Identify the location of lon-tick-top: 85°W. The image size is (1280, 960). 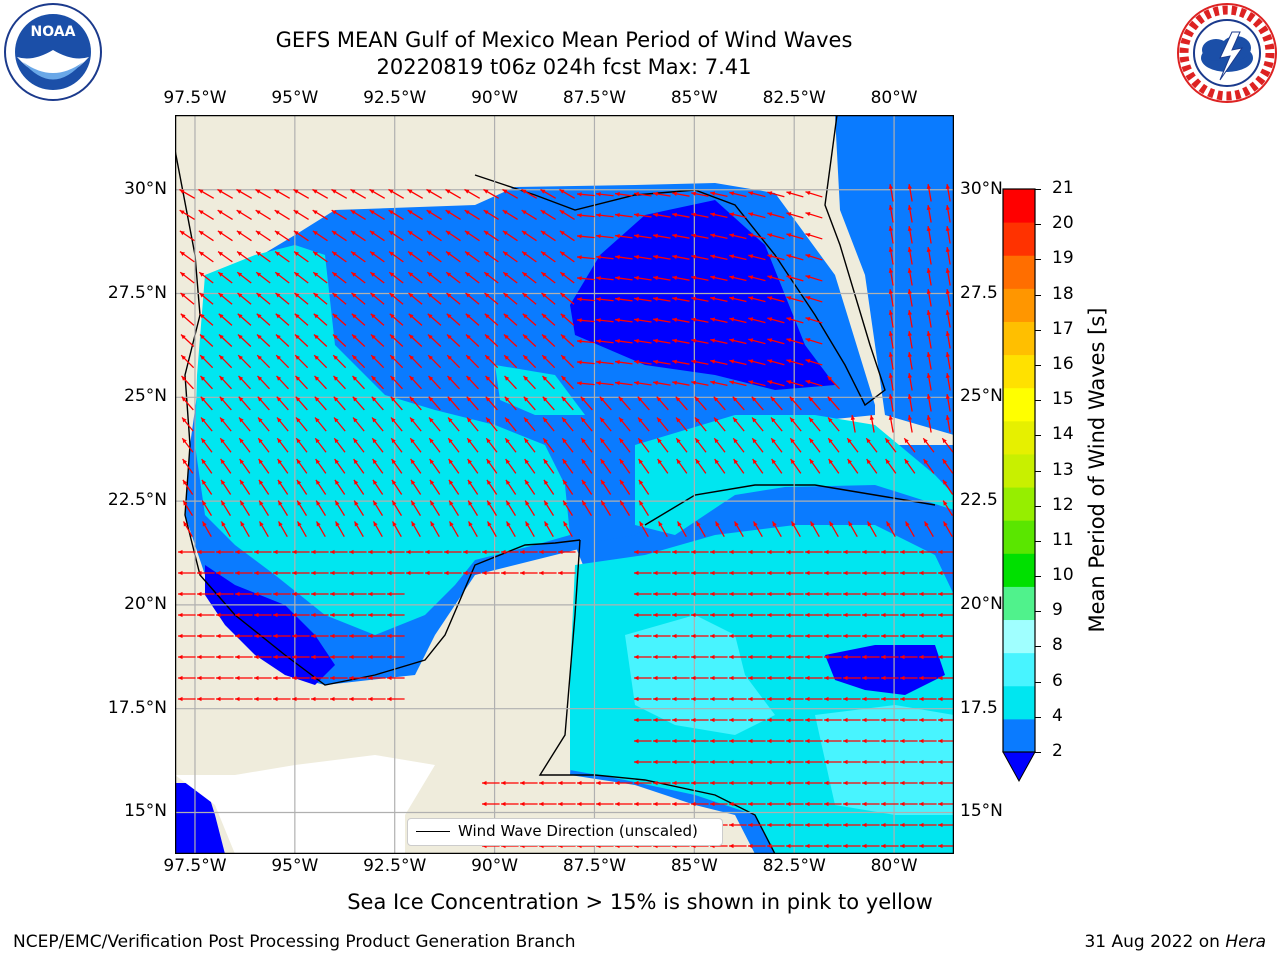
(694, 98).